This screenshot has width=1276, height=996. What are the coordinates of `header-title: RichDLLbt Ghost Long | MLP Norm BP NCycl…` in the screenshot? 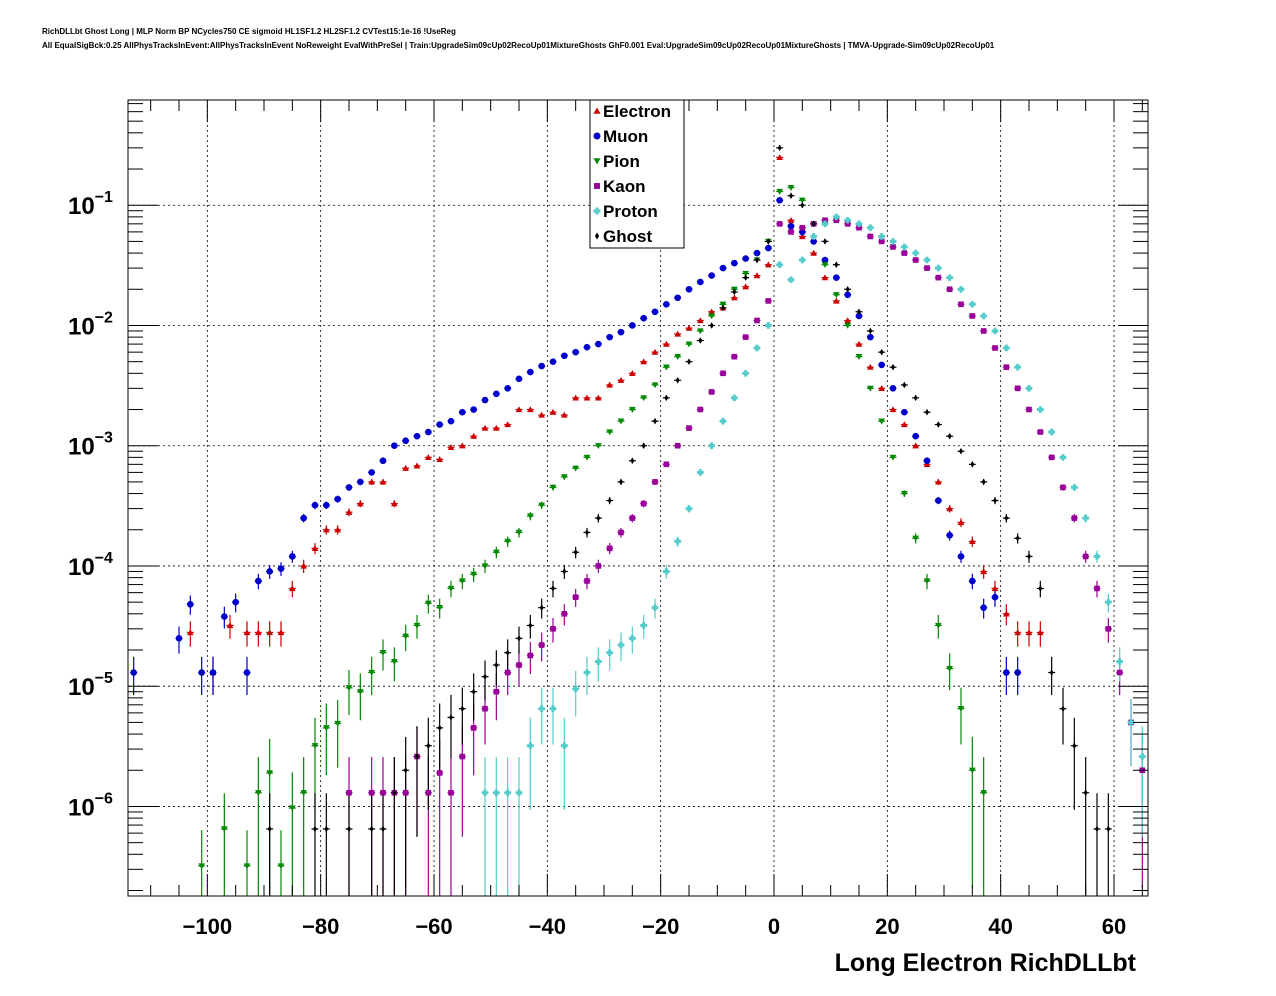 It's located at (249, 31).